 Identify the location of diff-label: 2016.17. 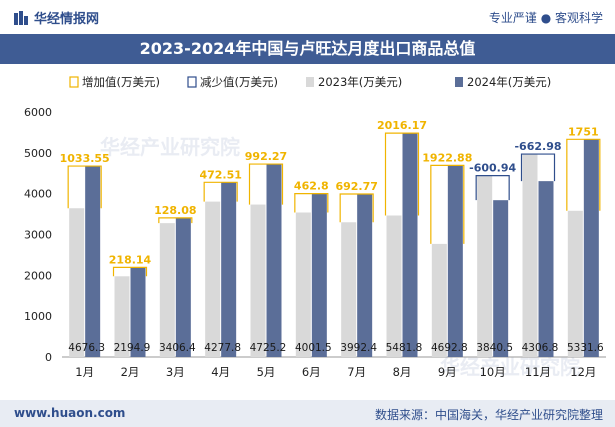
(402, 125).